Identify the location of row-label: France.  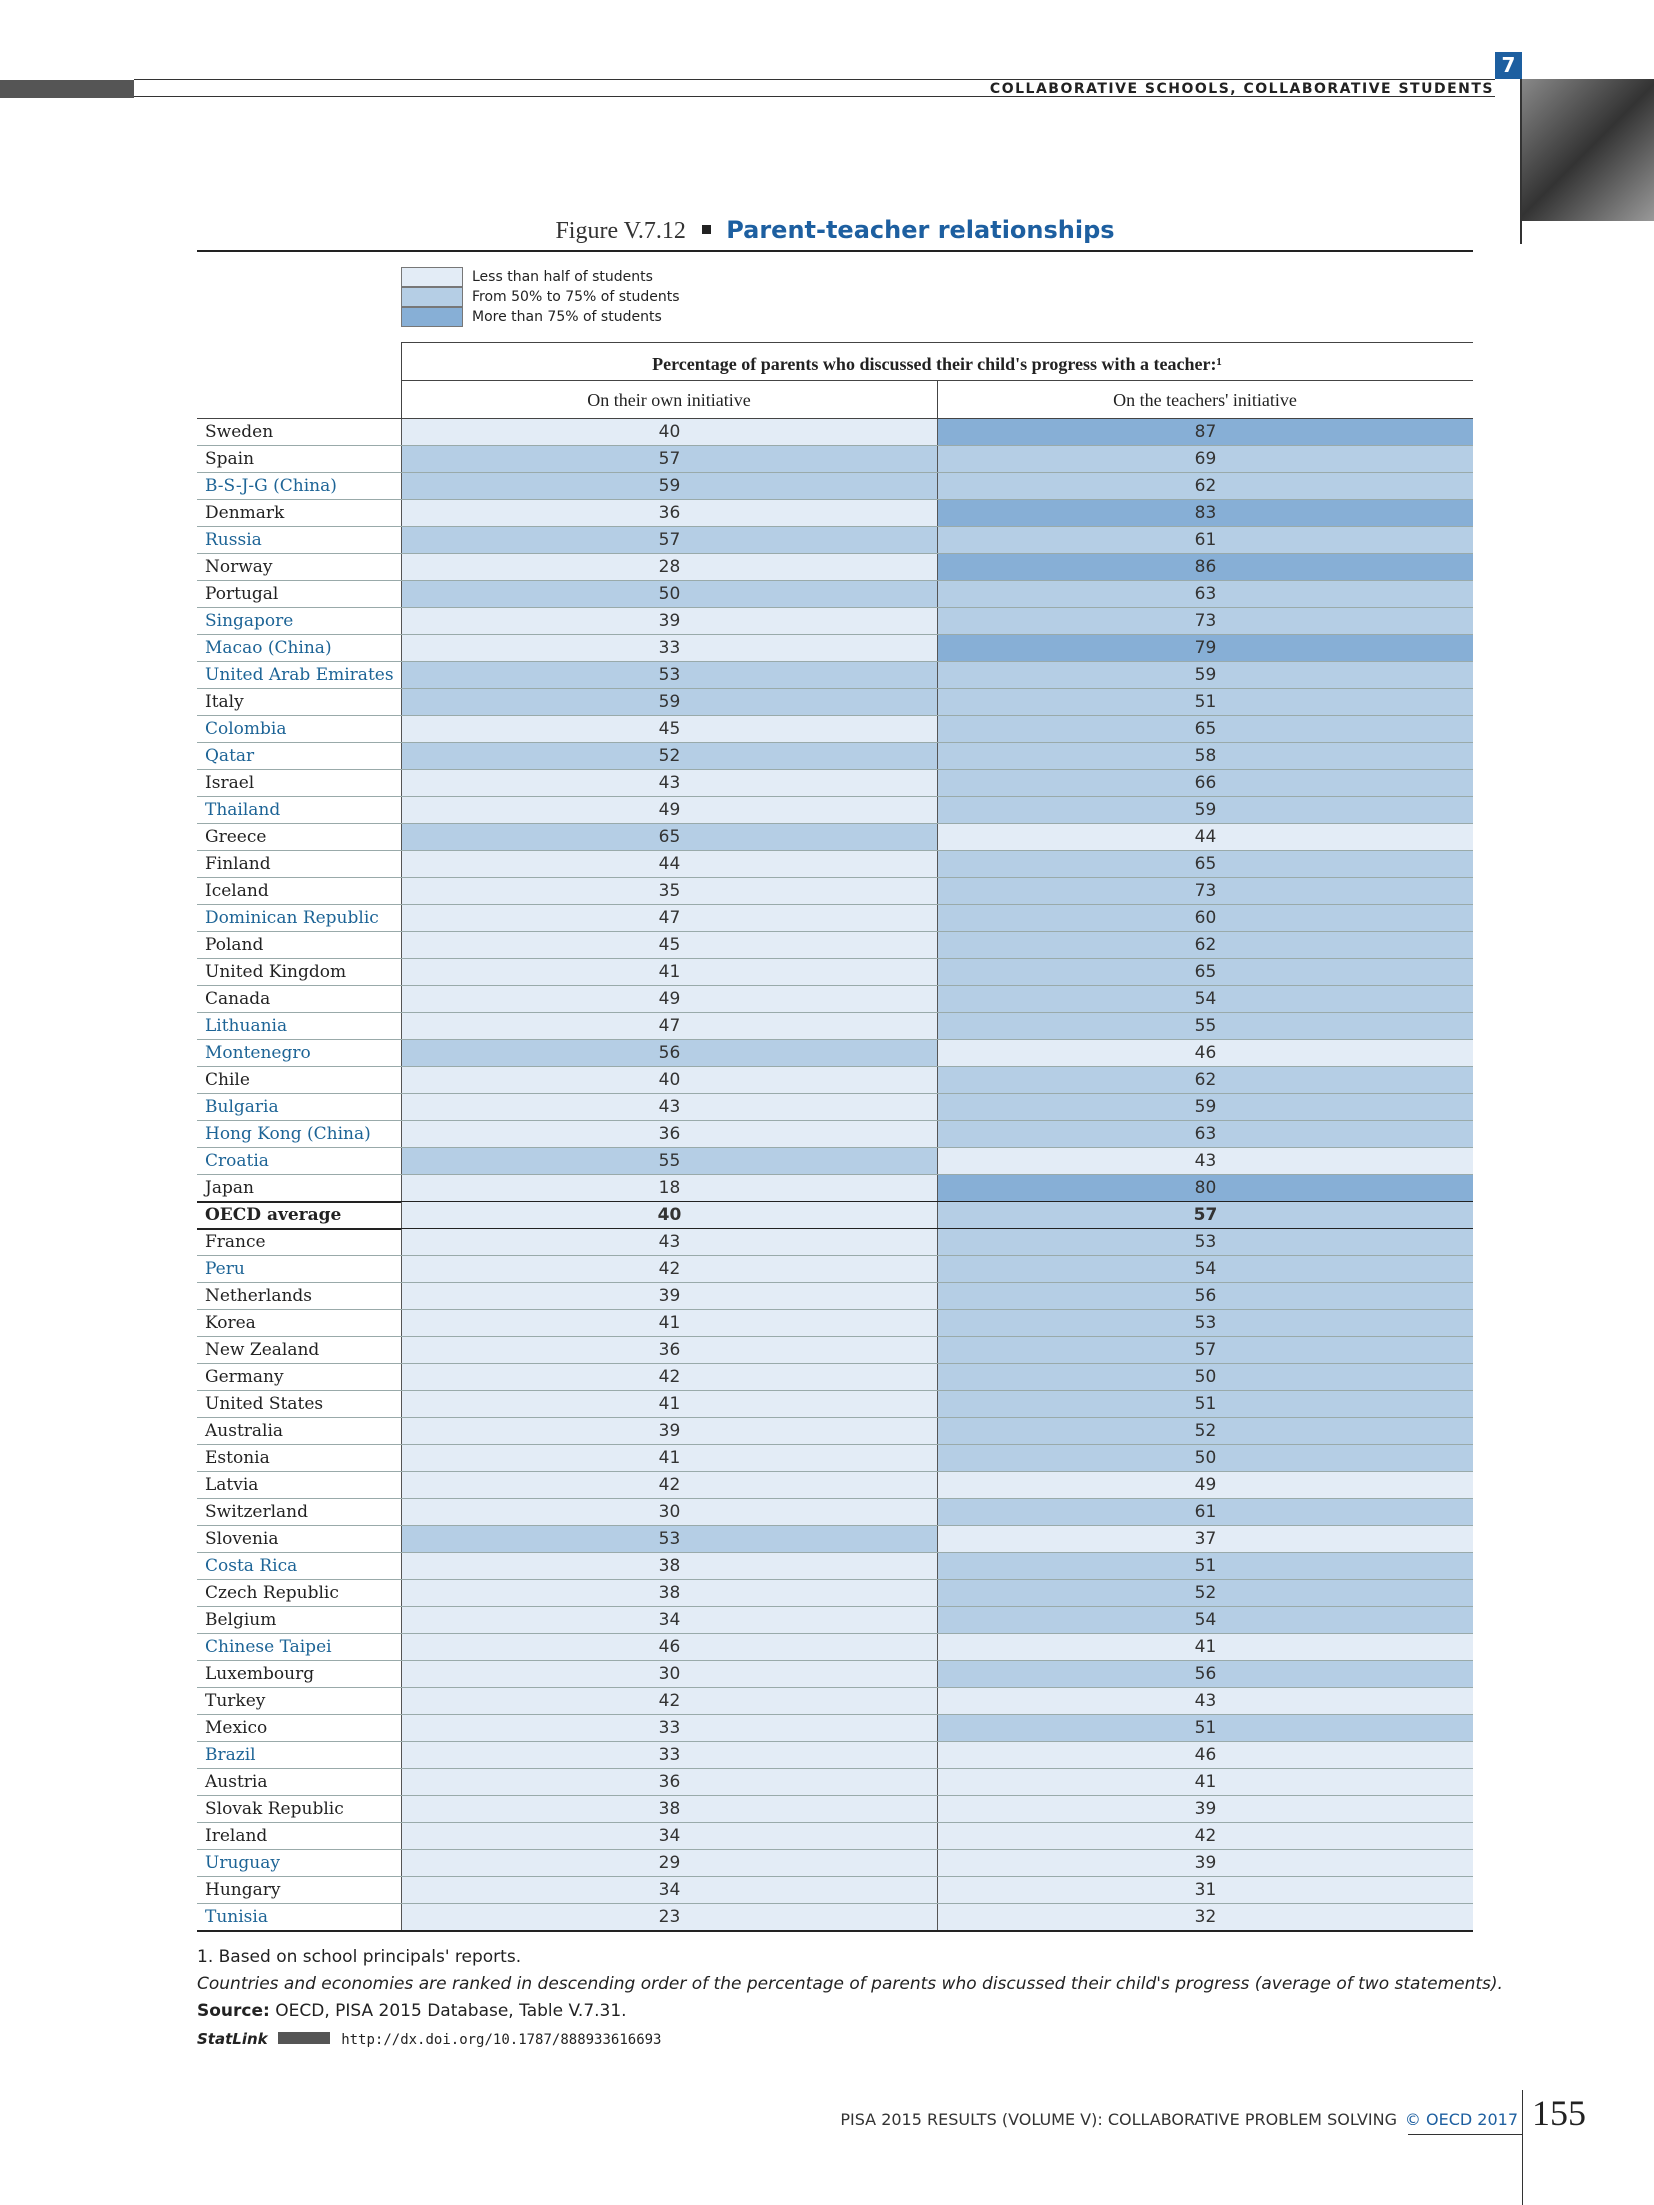
(235, 1242).